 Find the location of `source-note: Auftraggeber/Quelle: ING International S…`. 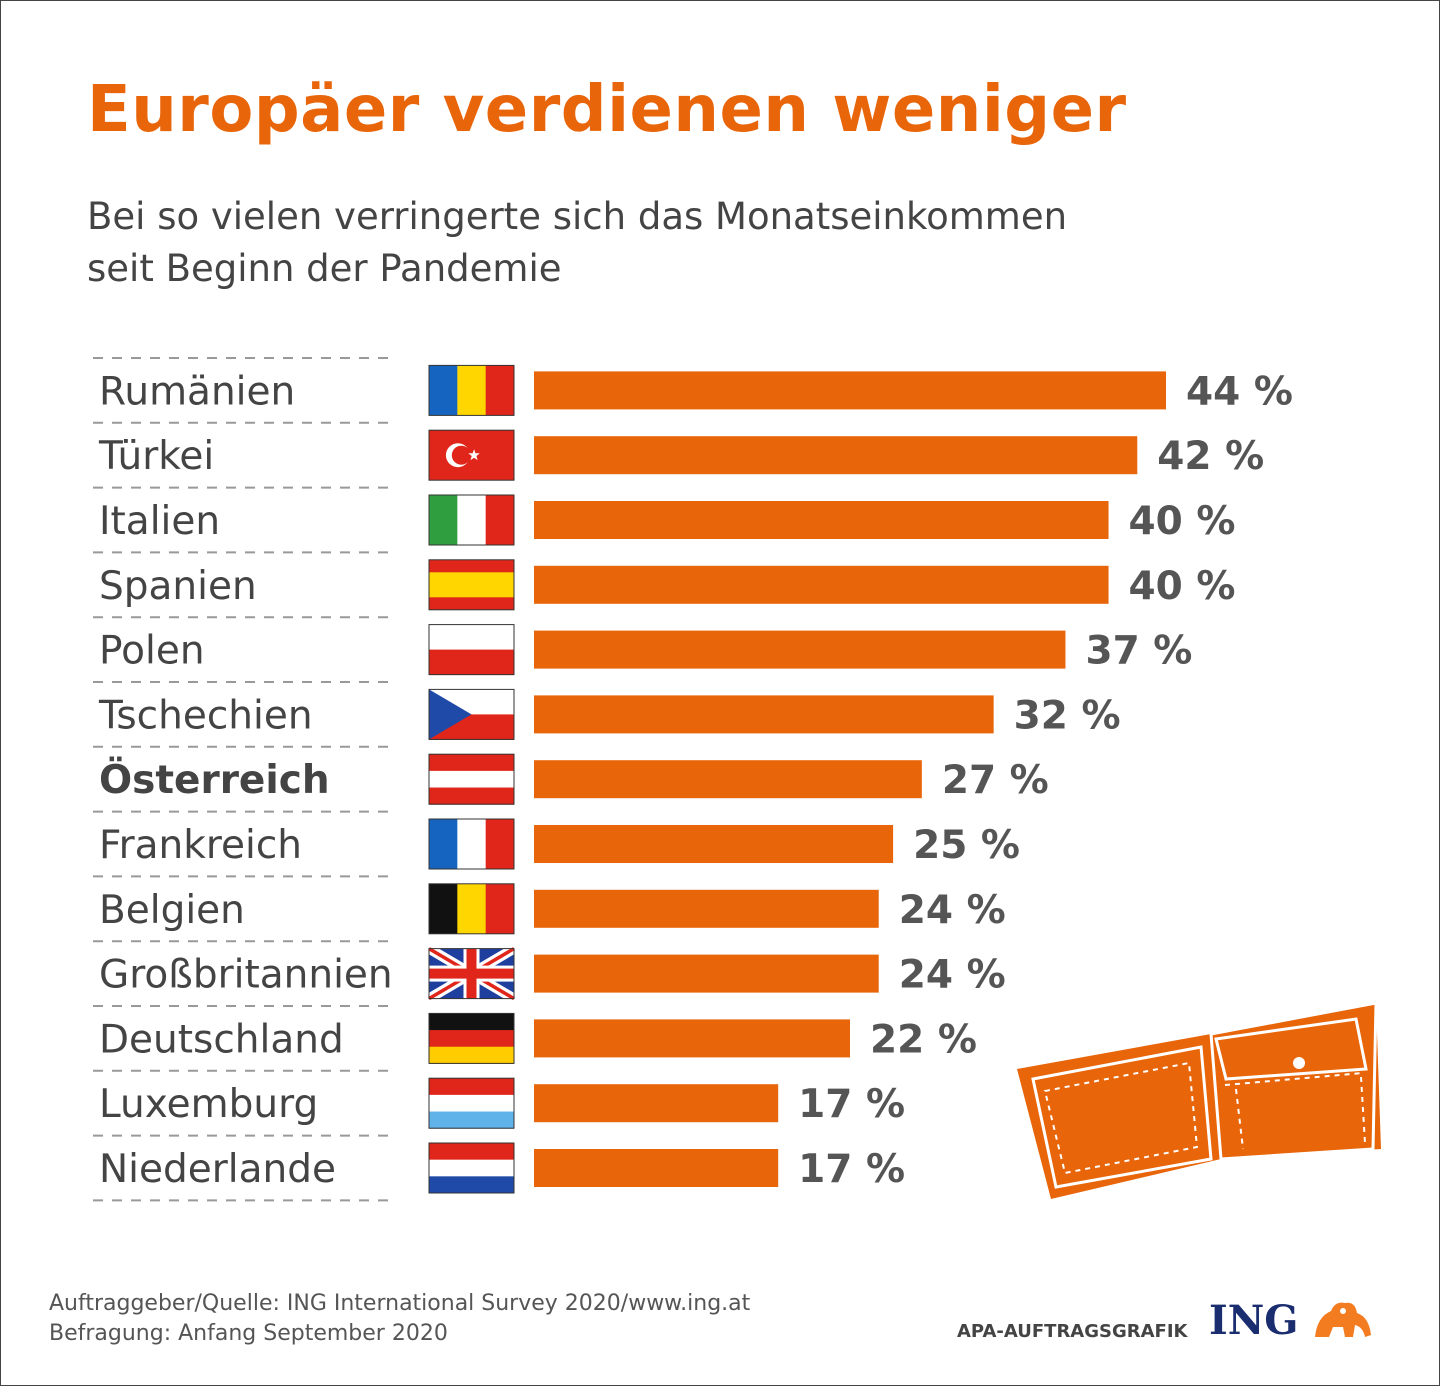

source-note: Auftraggeber/Quelle: ING International S… is located at coordinates (399, 1319).